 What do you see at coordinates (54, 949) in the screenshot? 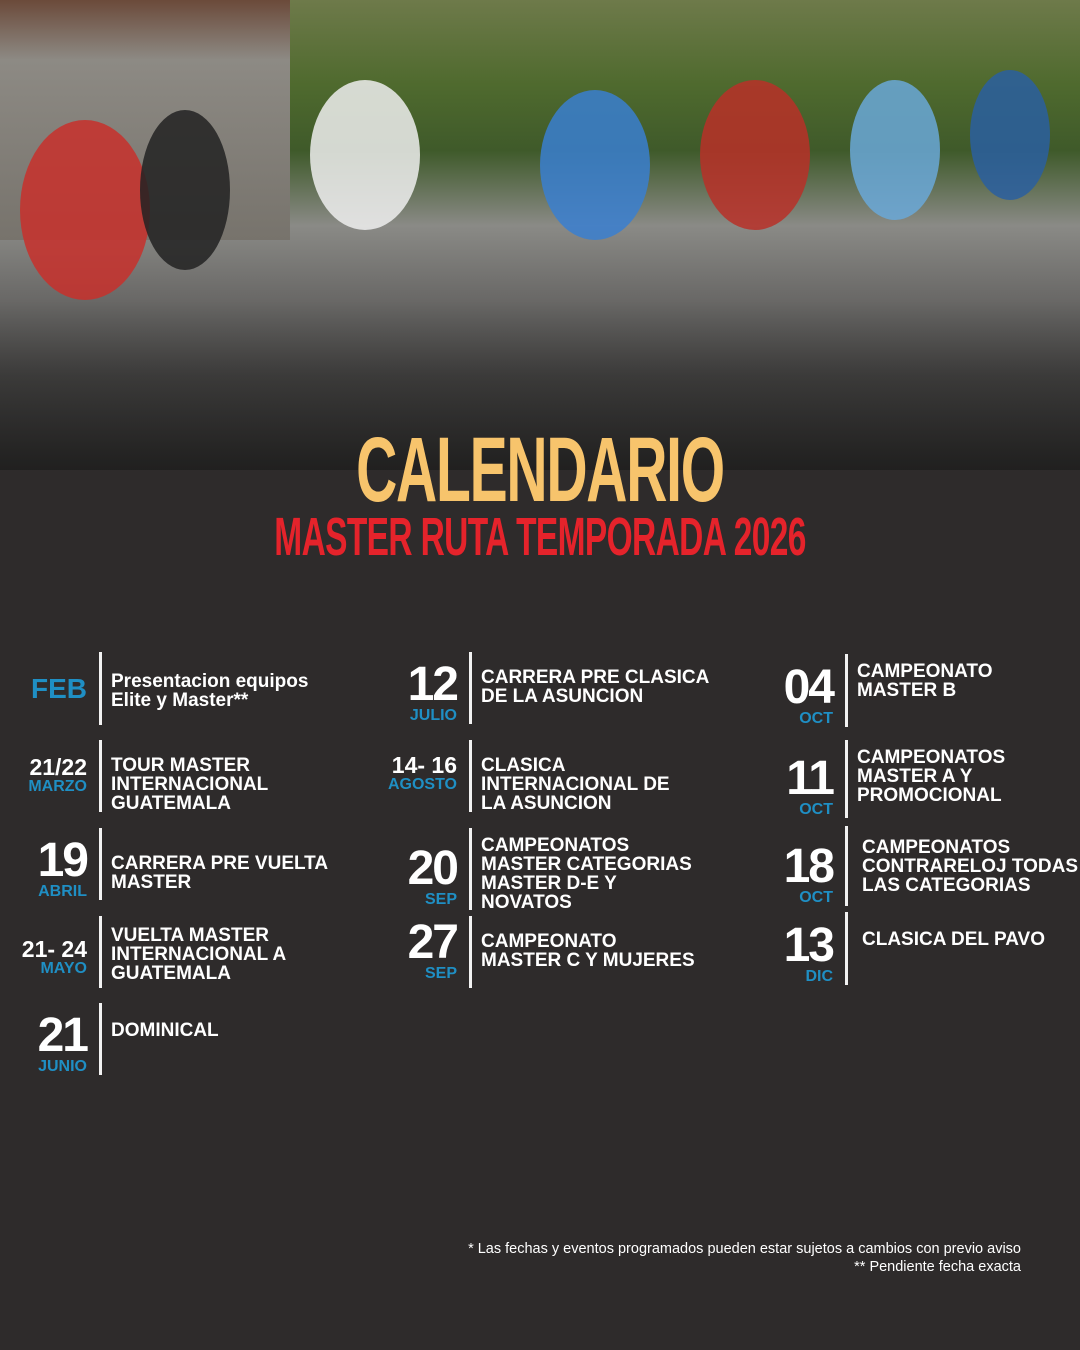
I see `event-date: 21- 24` at bounding box center [54, 949].